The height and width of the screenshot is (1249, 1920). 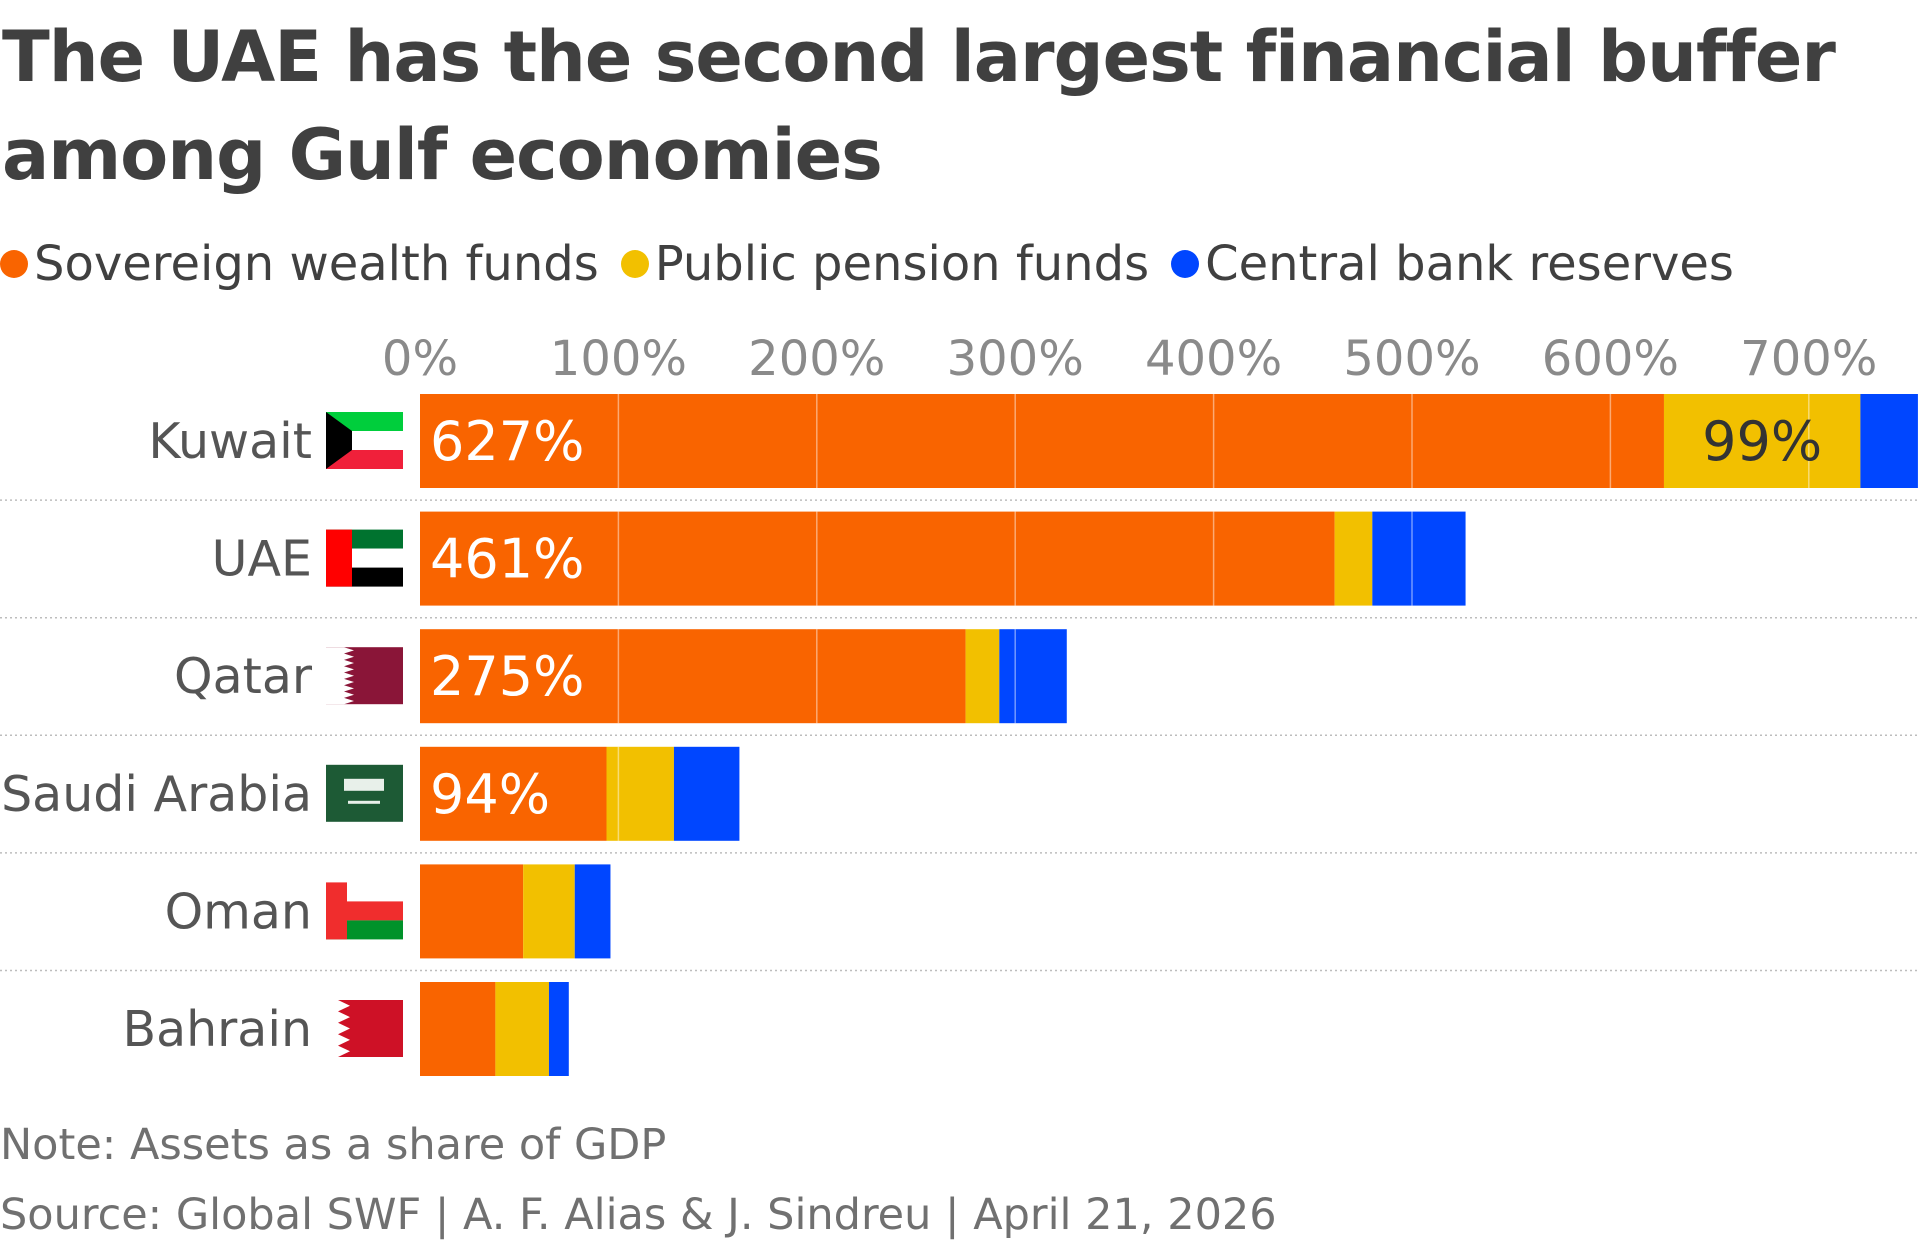 What do you see at coordinates (230, 441) in the screenshot?
I see `category-label: Kuwait` at bounding box center [230, 441].